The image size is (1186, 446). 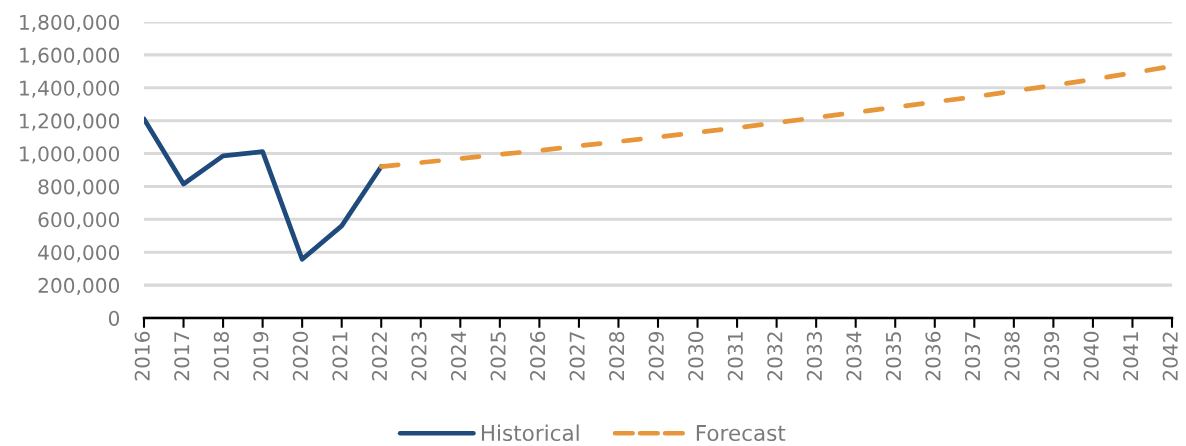 What do you see at coordinates (577, 356) in the screenshot?
I see `x-tick-label: 2027` at bounding box center [577, 356].